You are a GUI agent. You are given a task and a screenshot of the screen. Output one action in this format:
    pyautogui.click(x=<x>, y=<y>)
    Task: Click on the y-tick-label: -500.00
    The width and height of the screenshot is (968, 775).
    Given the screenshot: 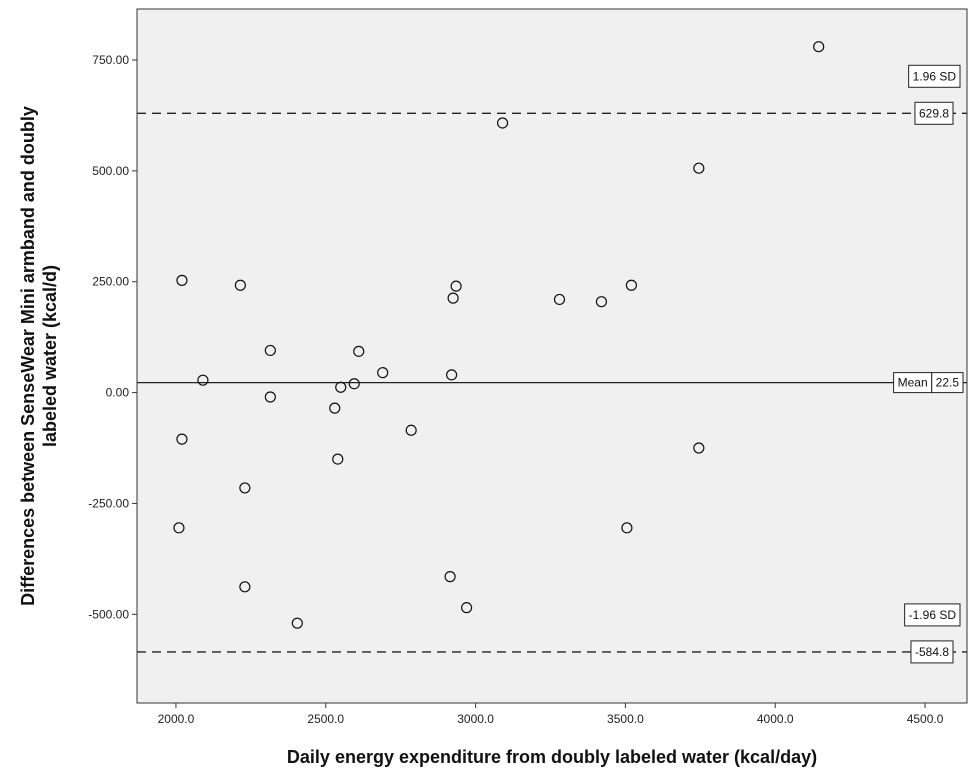 What is the action you would take?
    pyautogui.click(x=108, y=614)
    